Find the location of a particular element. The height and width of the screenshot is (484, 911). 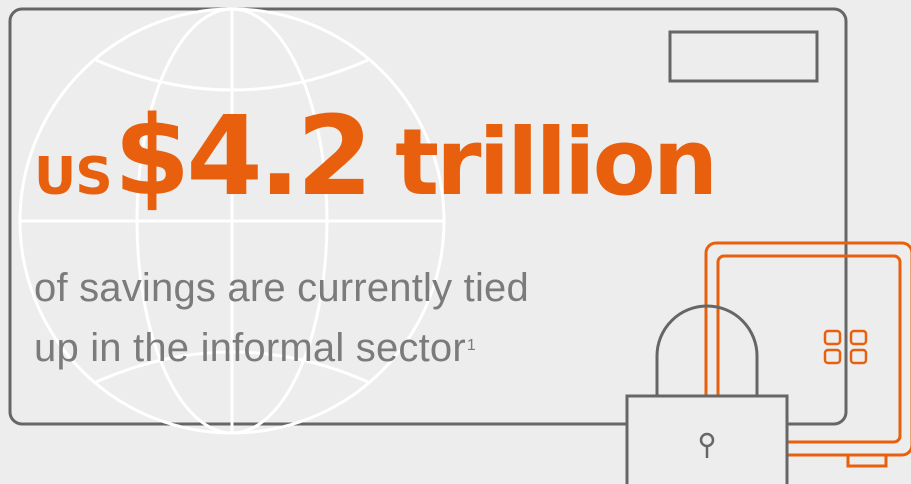

subtext-line-2: up in the informal sector1 is located at coordinates (344, 348).